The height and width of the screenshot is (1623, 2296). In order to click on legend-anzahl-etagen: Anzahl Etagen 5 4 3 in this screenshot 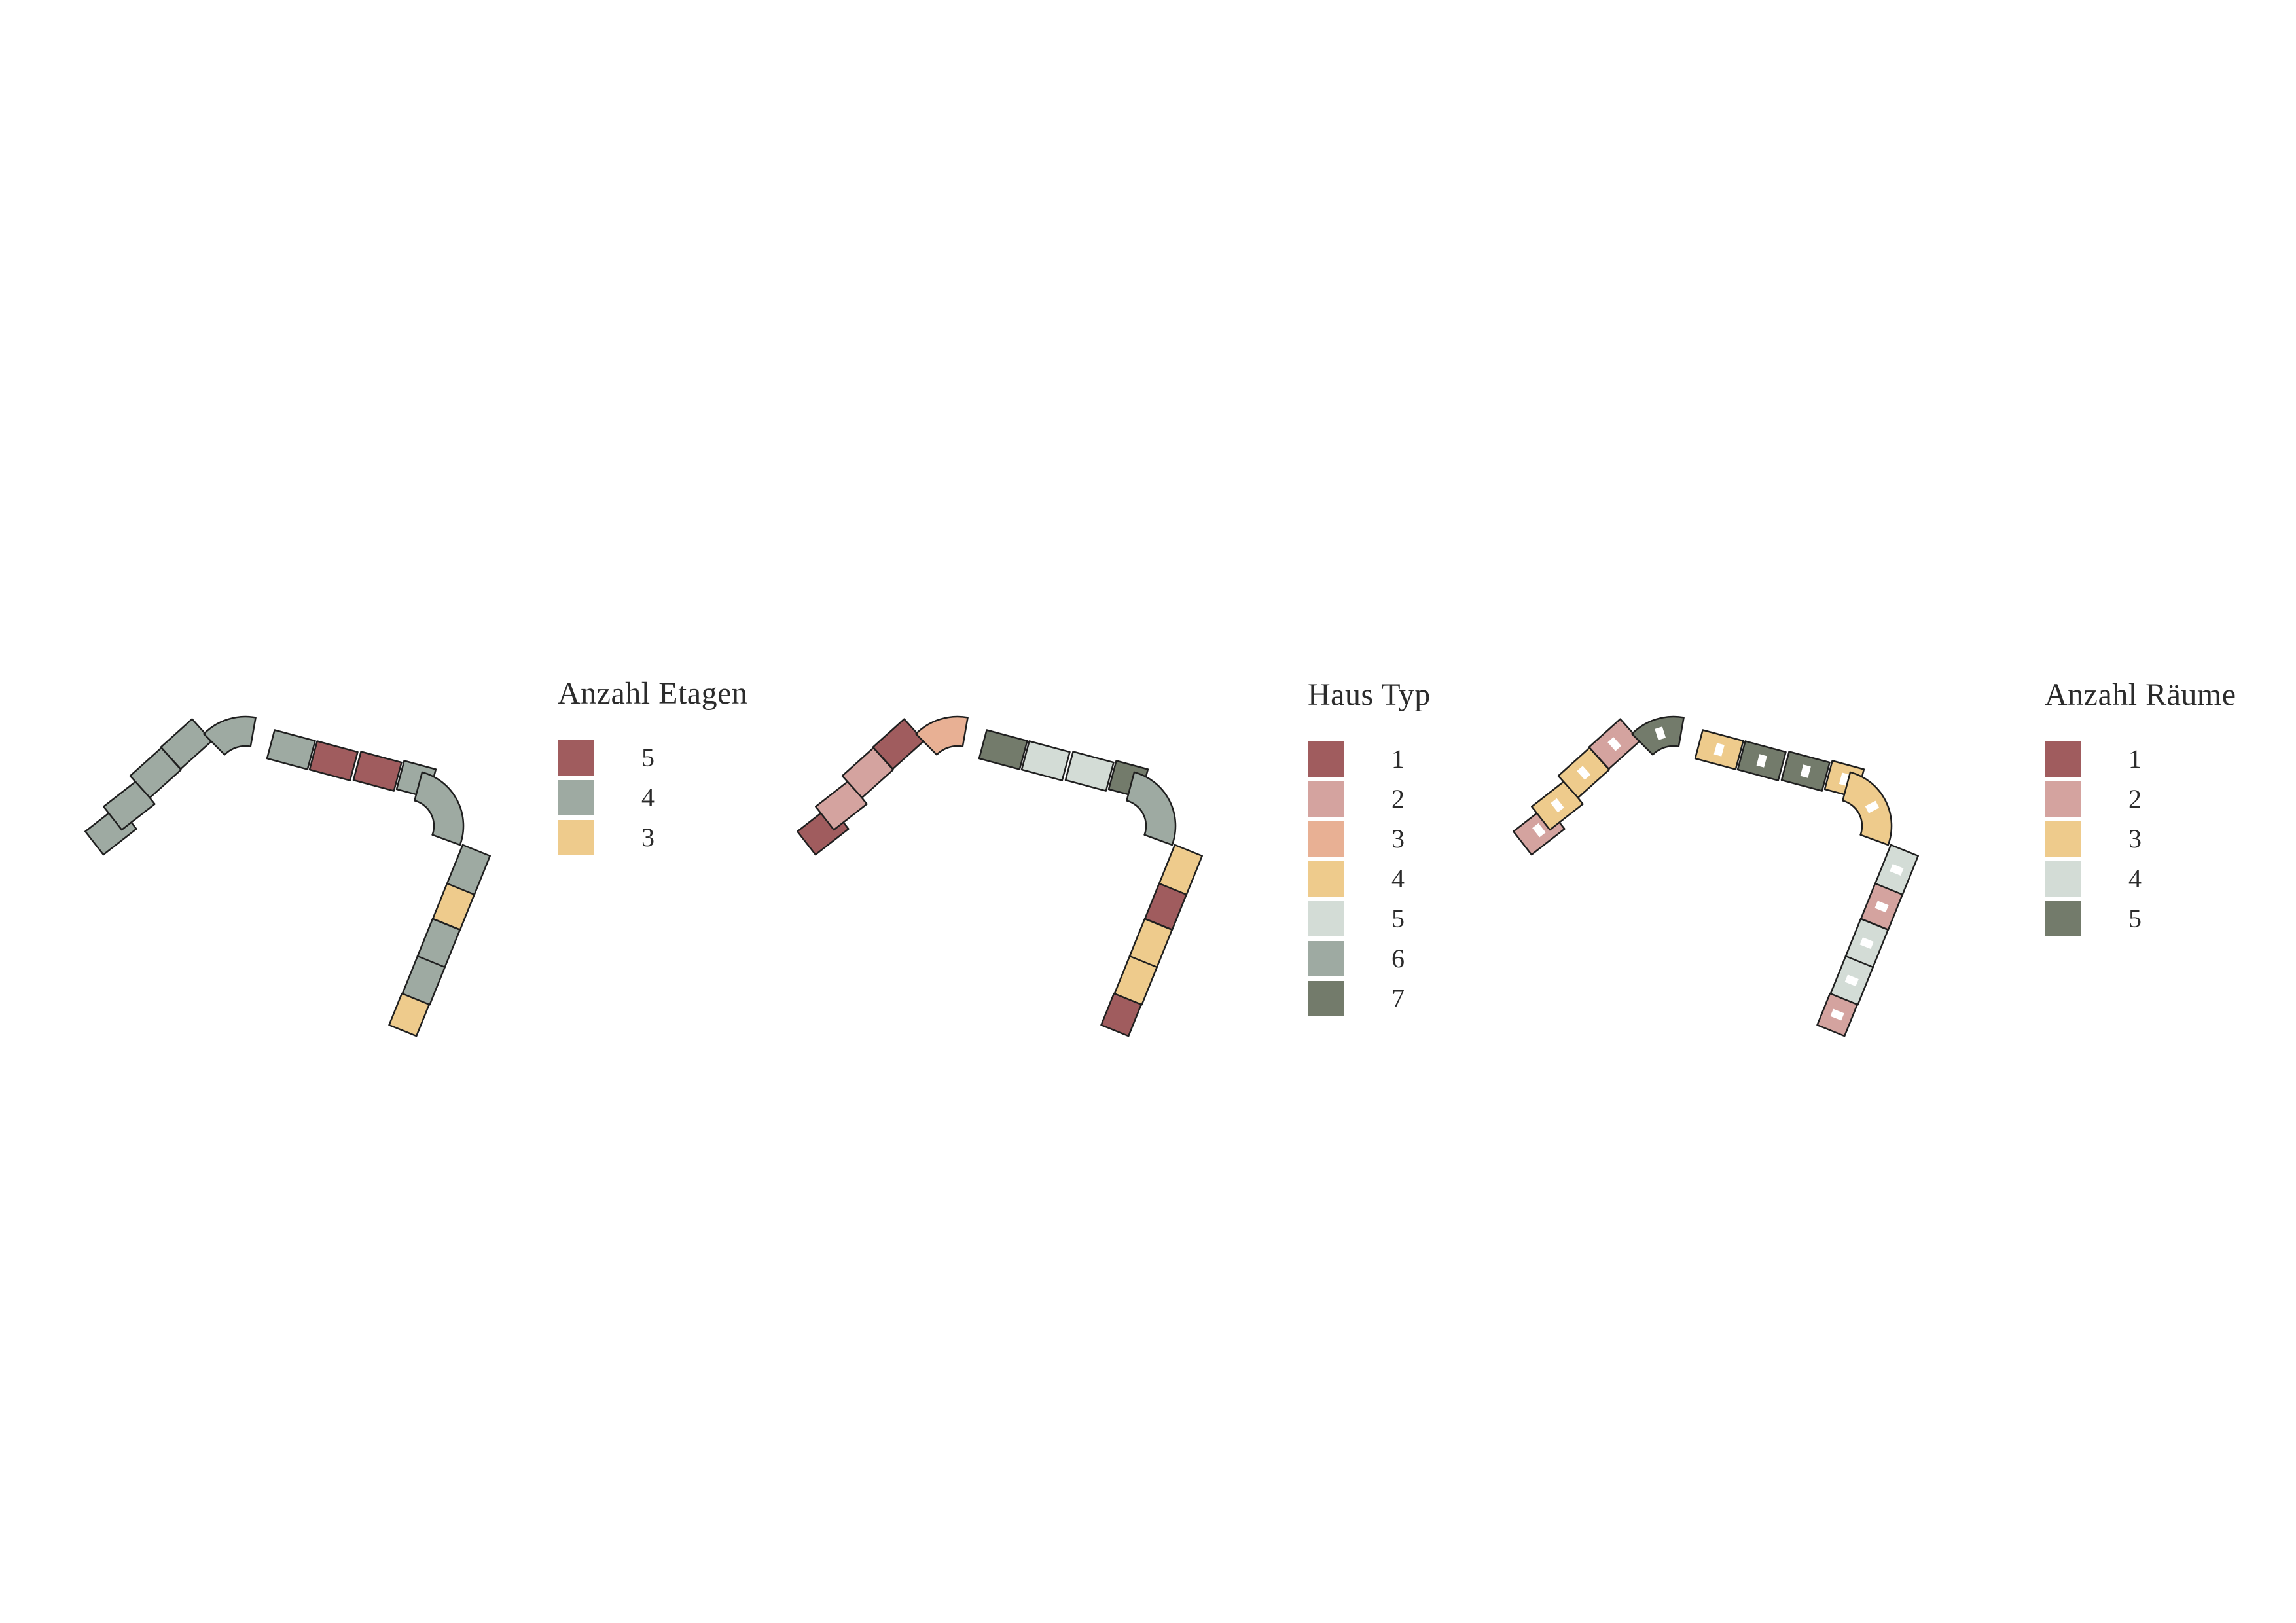, I will do `click(652, 766)`.